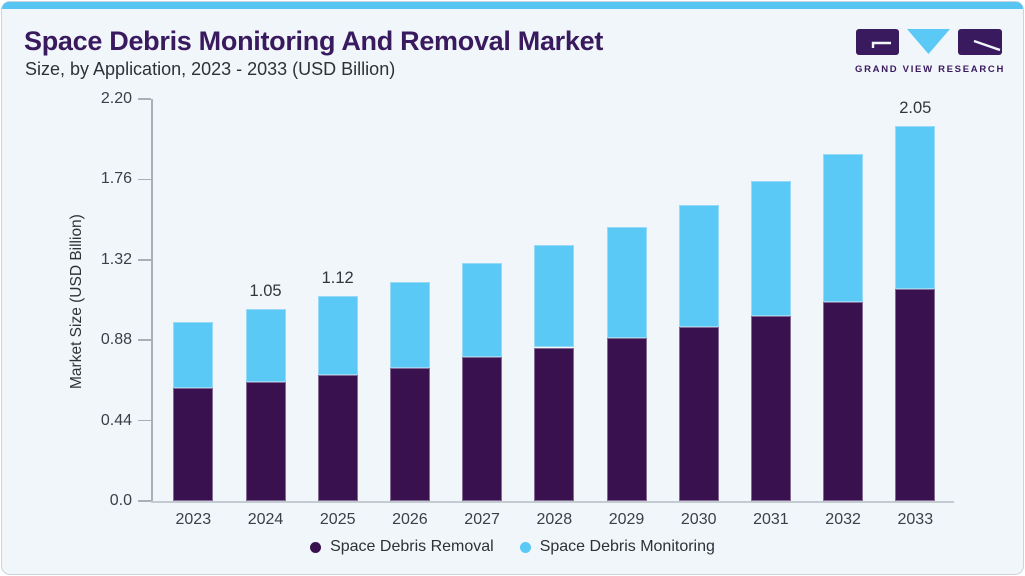 This screenshot has width=1025, height=576. What do you see at coordinates (116, 179) in the screenshot?
I see `y-tick-label: 1.76` at bounding box center [116, 179].